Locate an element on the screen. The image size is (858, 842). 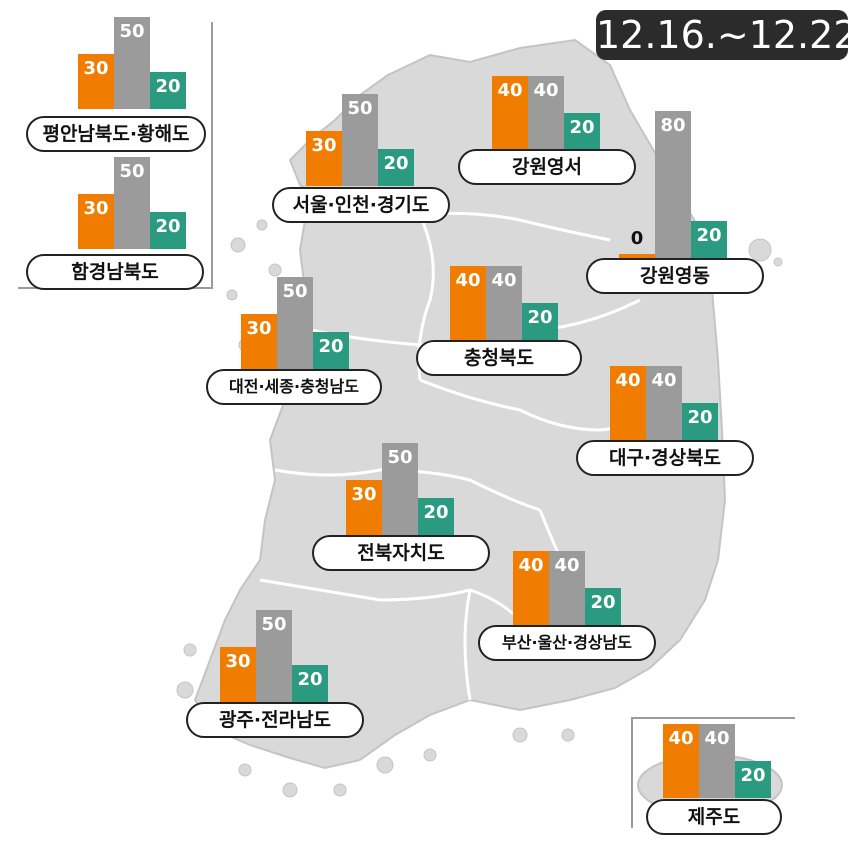
bar-daejeon-s3: 20 is located at coordinates (331, 350).